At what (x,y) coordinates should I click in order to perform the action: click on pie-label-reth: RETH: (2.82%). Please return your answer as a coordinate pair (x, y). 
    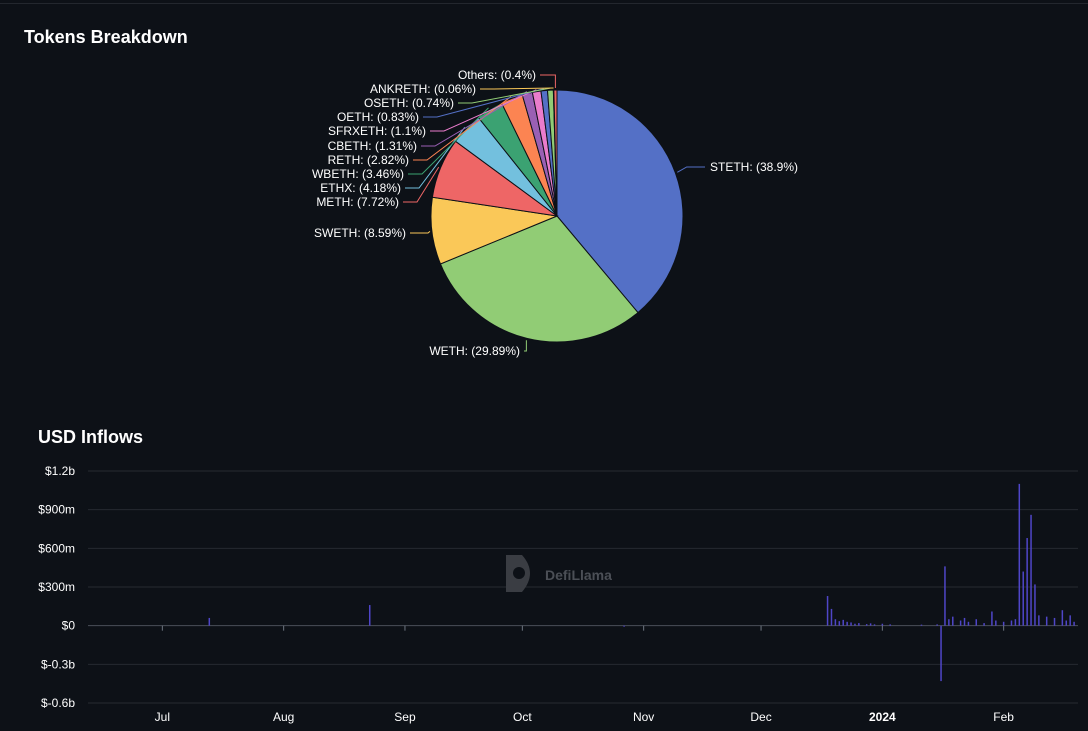
    Looking at the image, I should click on (368, 160).